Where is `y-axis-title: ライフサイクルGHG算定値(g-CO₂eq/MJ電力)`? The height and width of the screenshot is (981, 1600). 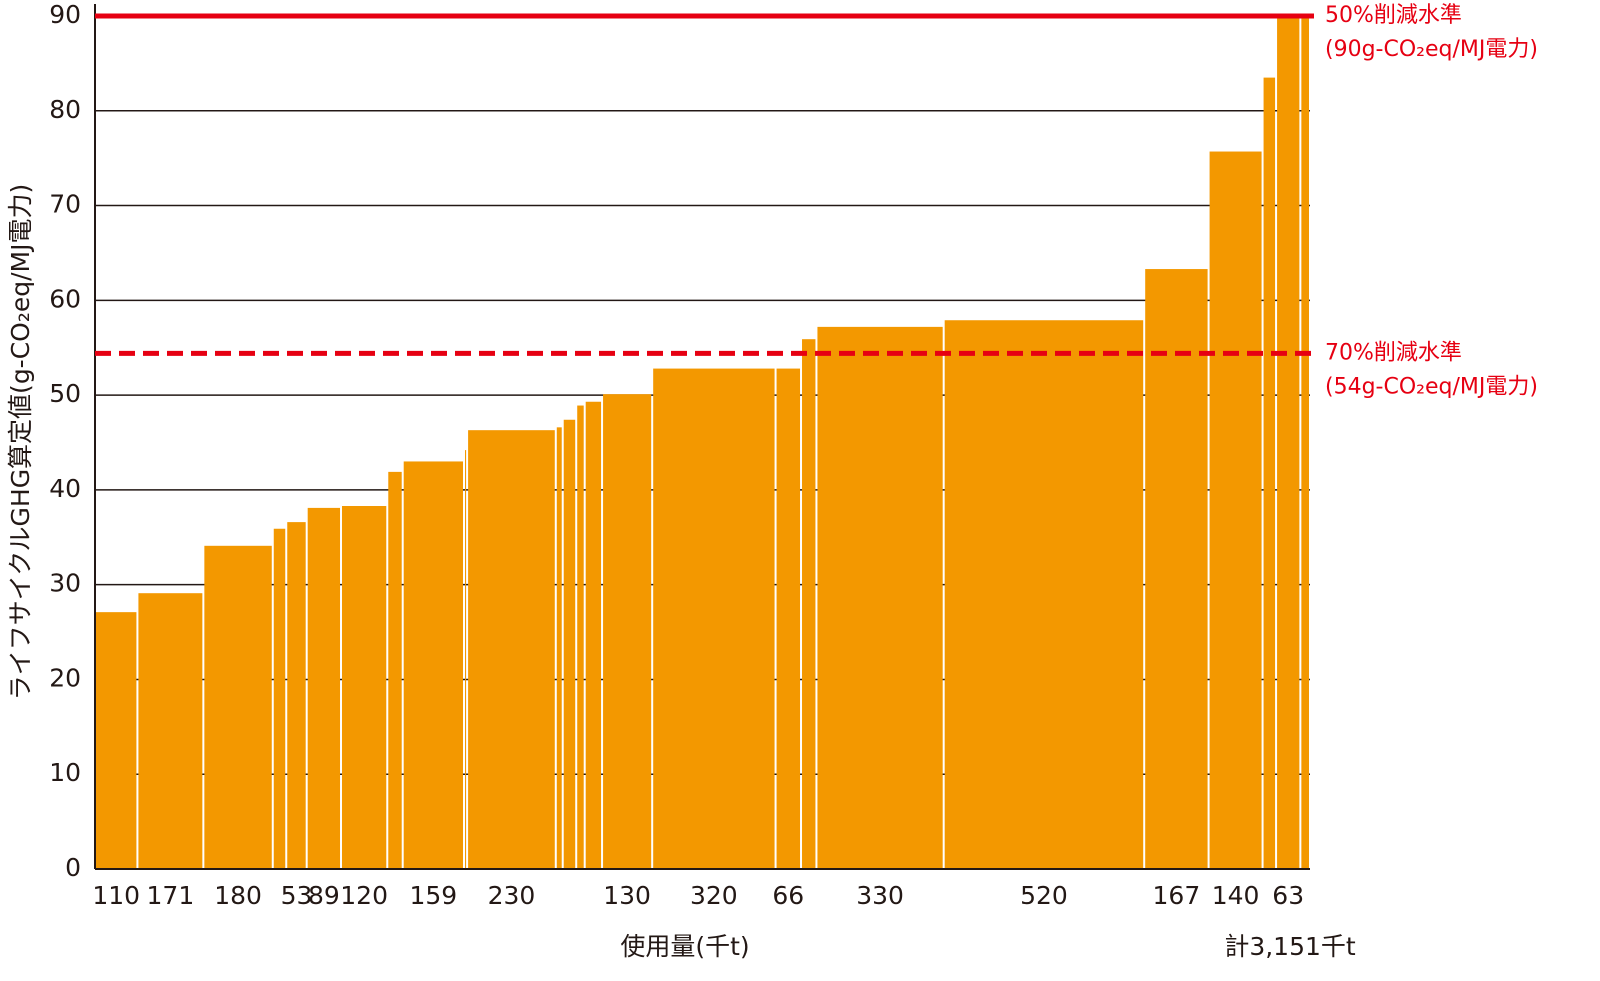 y-axis-title: ライフサイクルGHG算定値(g-CO₂eq/MJ電力) is located at coordinates (20, 442).